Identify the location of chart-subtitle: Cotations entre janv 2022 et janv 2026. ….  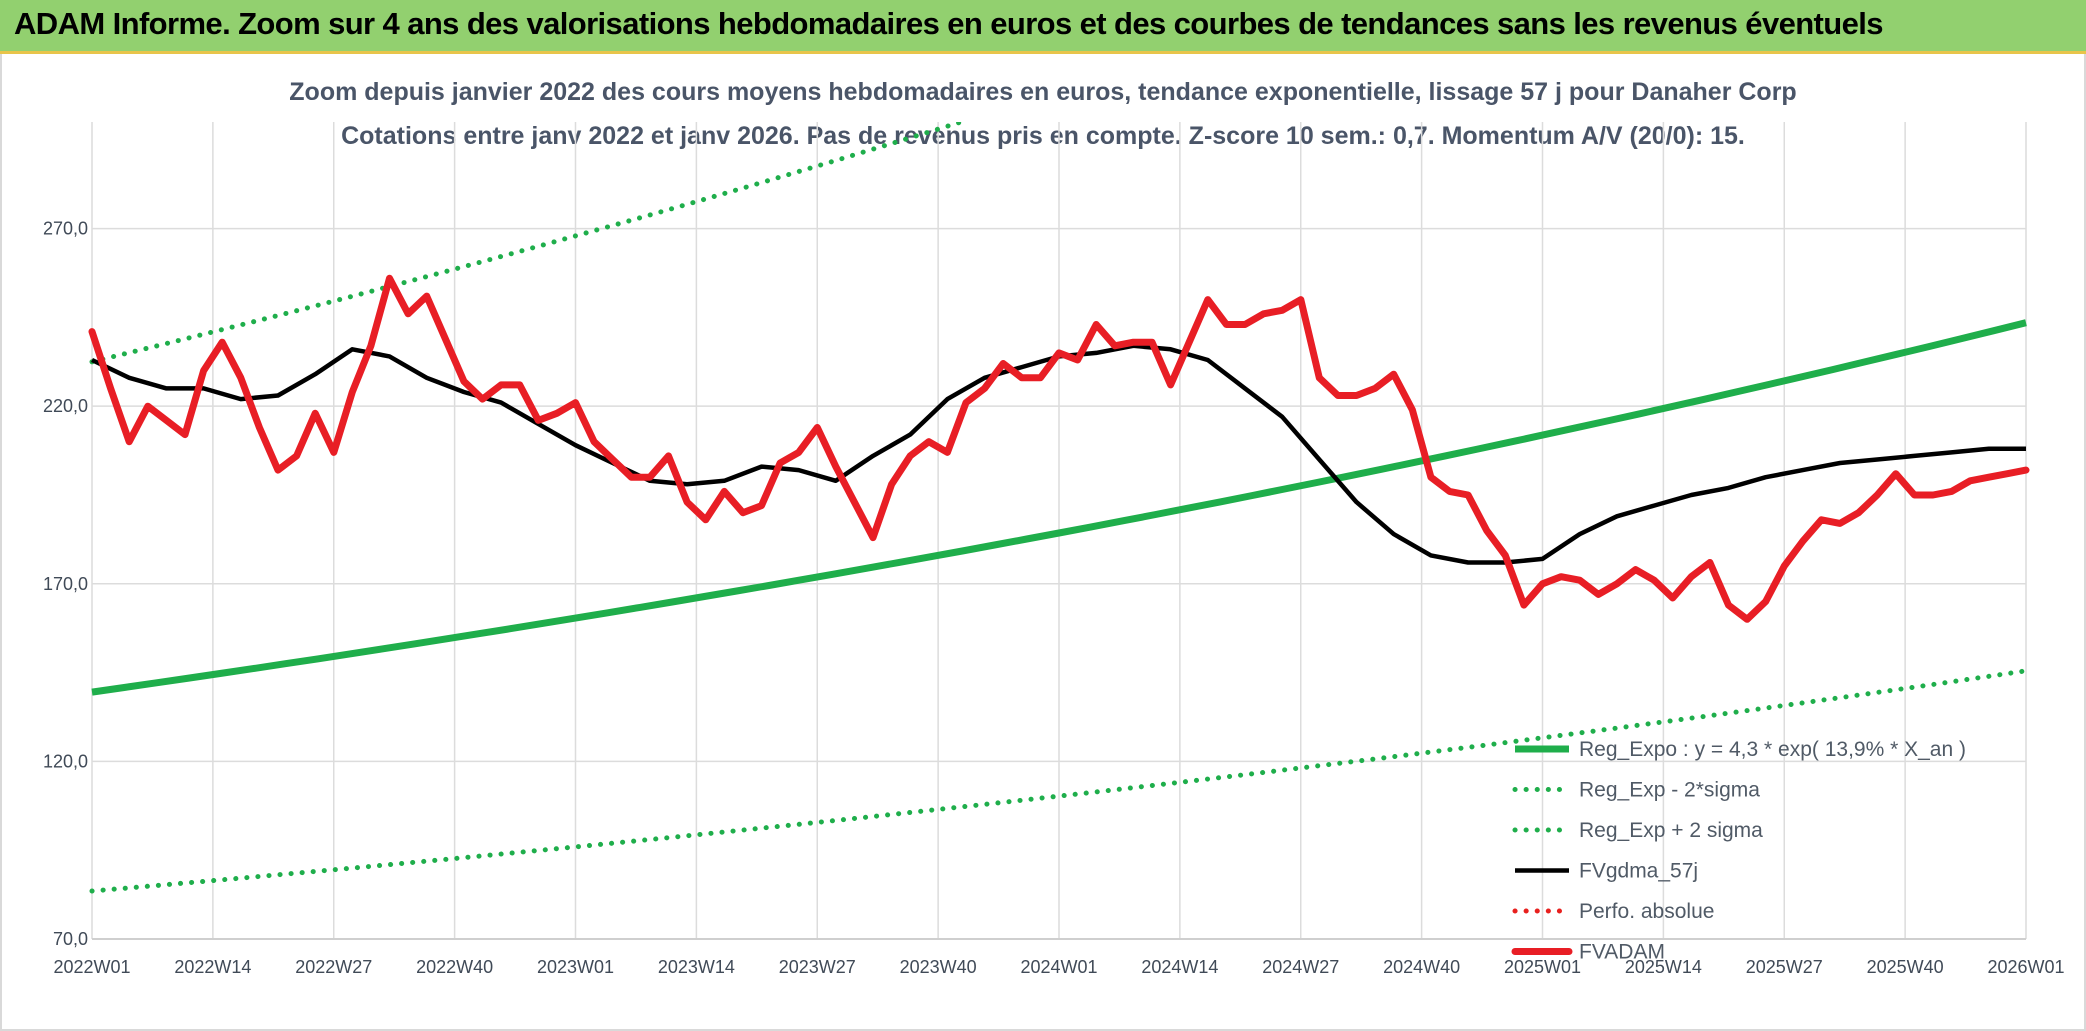
(1043, 136).